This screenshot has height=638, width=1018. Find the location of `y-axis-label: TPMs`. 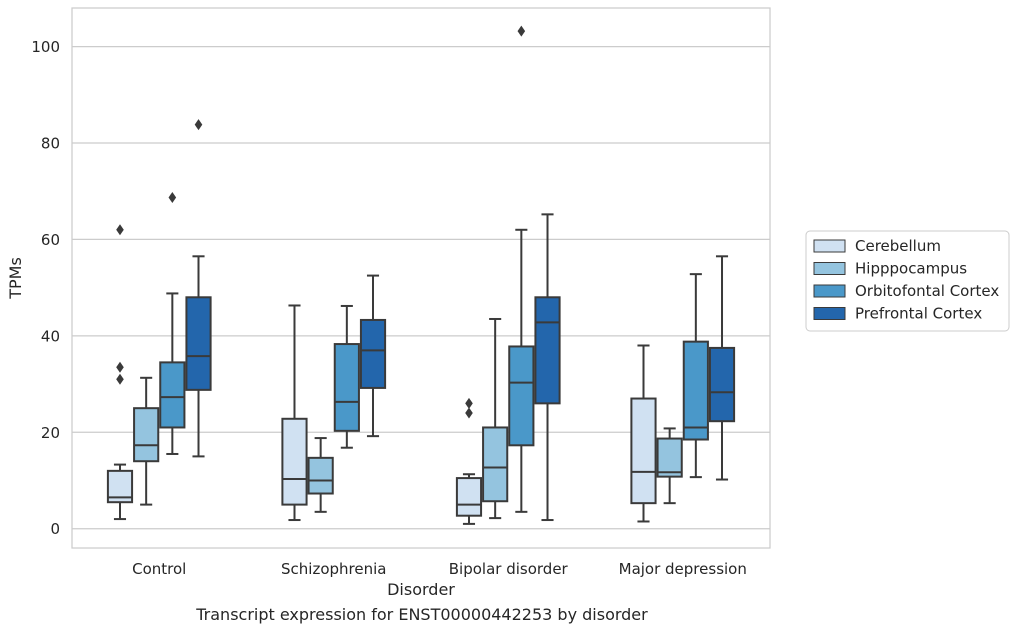

y-axis-label: TPMs is located at coordinates (15, 278).